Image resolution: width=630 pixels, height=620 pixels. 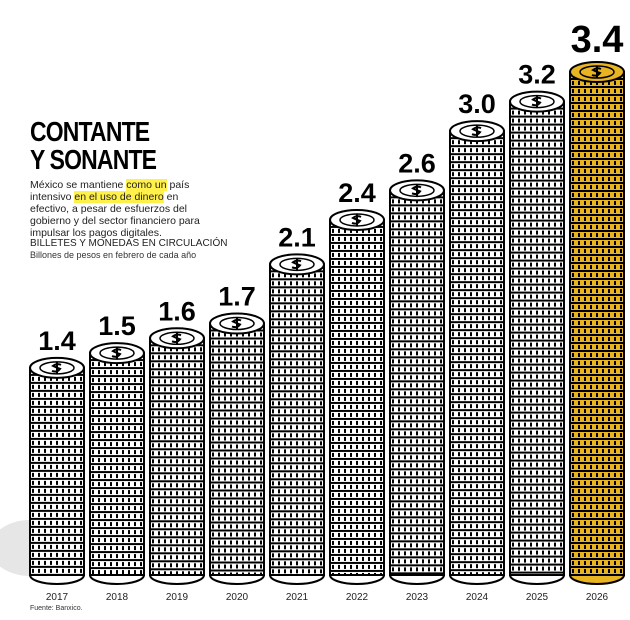 What do you see at coordinates (177, 597) in the screenshot?
I see `x-tick-label: 2019` at bounding box center [177, 597].